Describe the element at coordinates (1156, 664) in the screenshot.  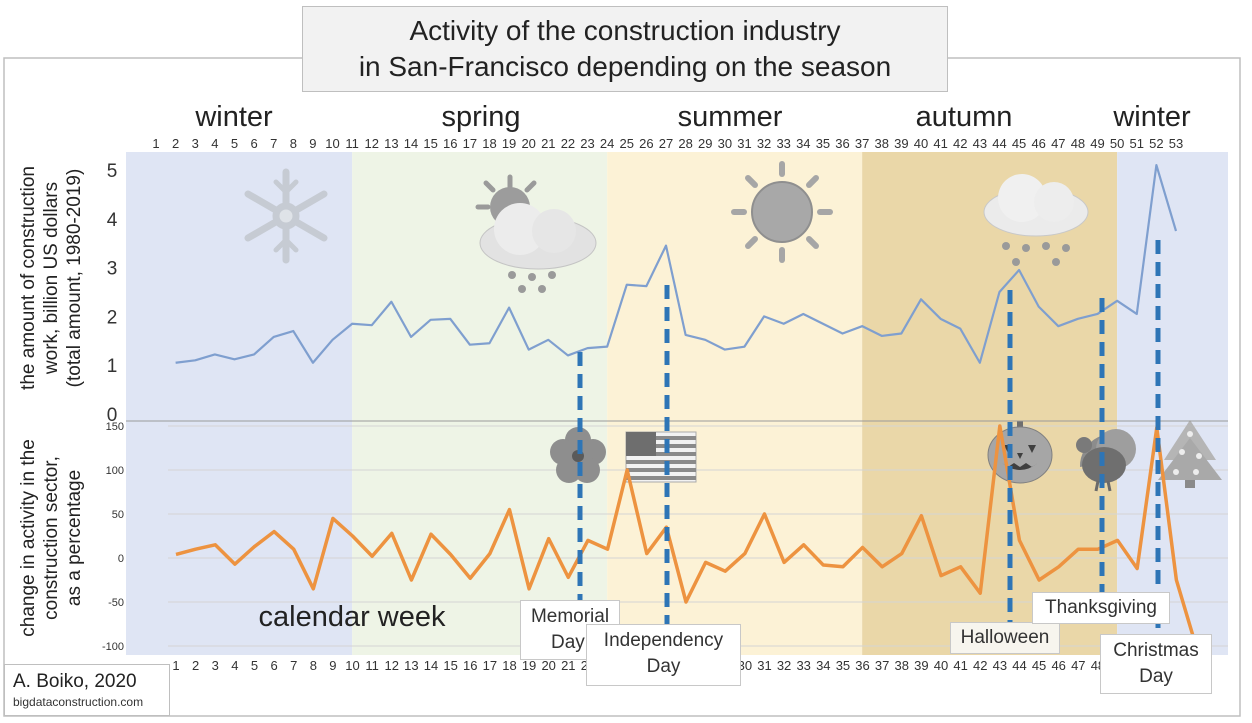
I see `christmas-day-label: Christmas Day` at that location.